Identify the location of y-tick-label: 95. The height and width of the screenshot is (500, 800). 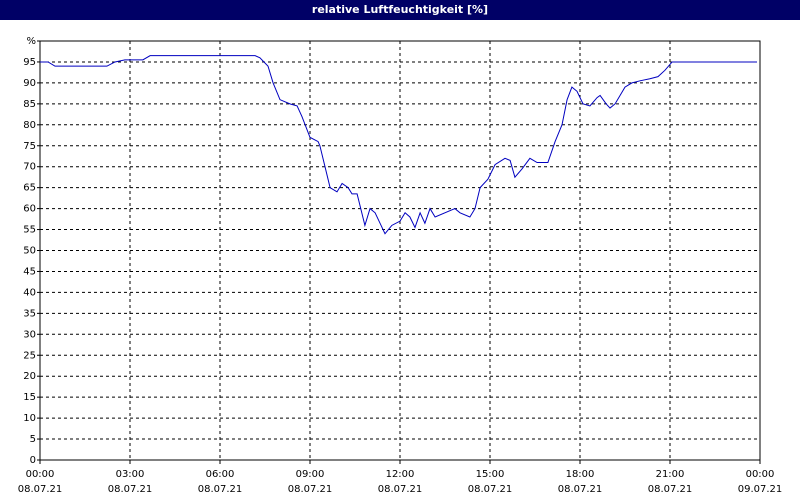
(29, 62).